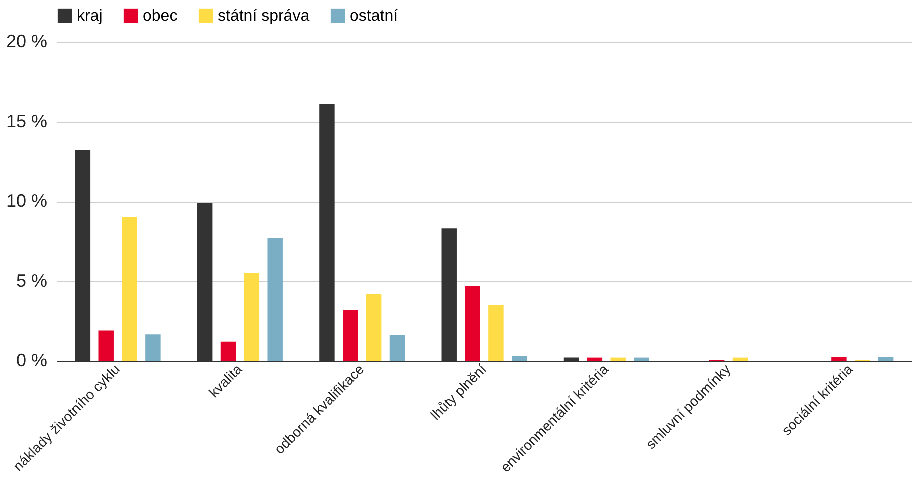 The width and height of the screenshot is (917, 477). What do you see at coordinates (32, 360) in the screenshot?
I see `y-tick-label: 0 %` at bounding box center [32, 360].